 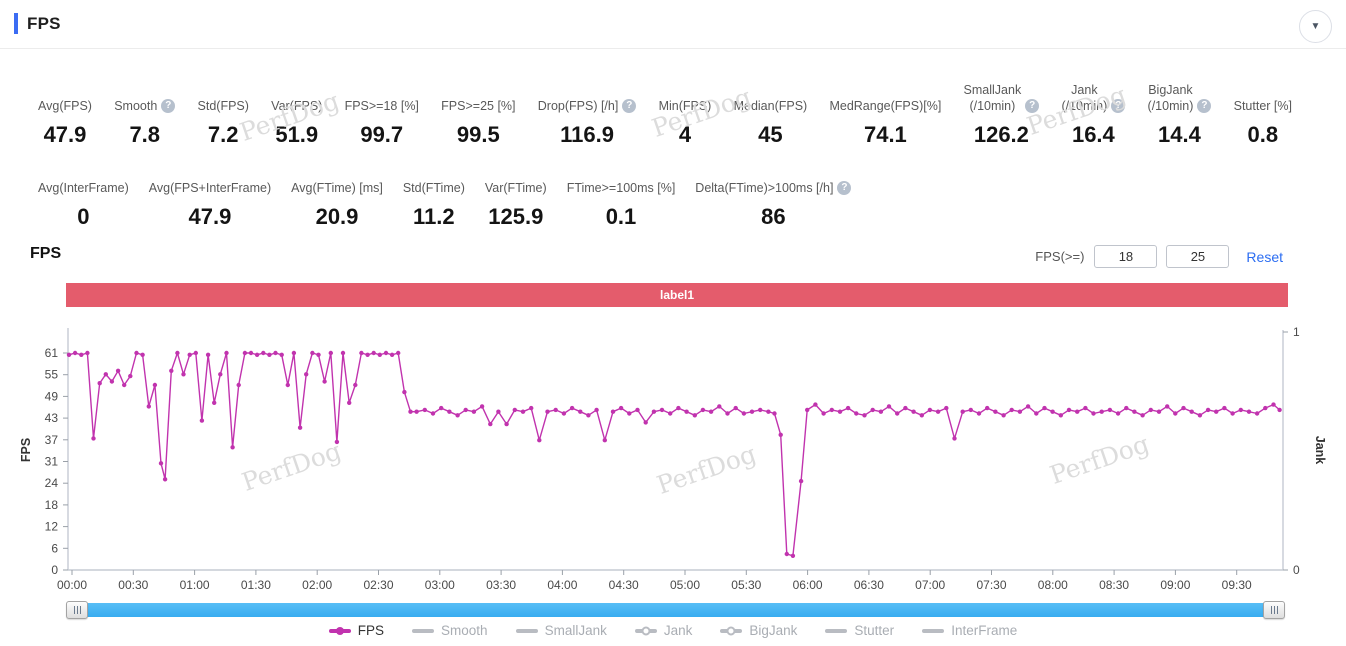 What do you see at coordinates (1002, 98) in the screenshot?
I see `stat-label: SmallJank (/10min)?` at bounding box center [1002, 98].